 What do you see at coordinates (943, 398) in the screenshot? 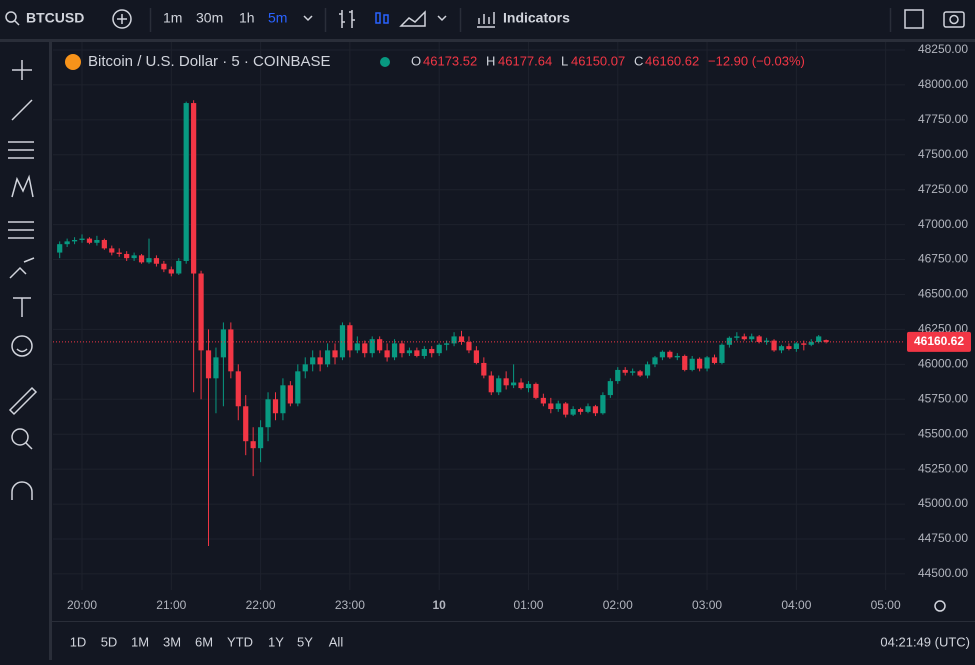
I see `y-tick-label: 45750.00` at bounding box center [943, 398].